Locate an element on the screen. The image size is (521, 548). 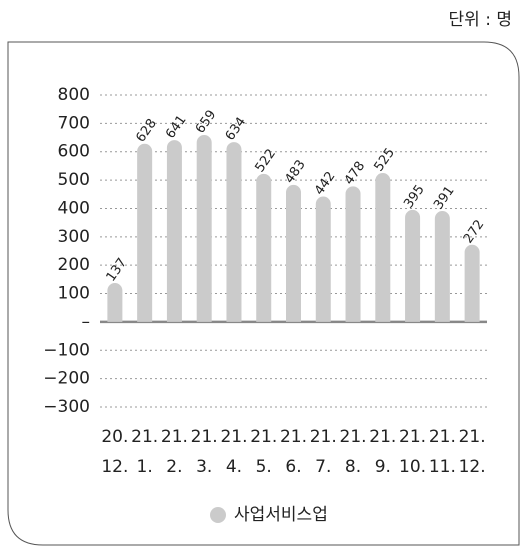
y-tick-label: −300 is located at coordinates (66, 407).